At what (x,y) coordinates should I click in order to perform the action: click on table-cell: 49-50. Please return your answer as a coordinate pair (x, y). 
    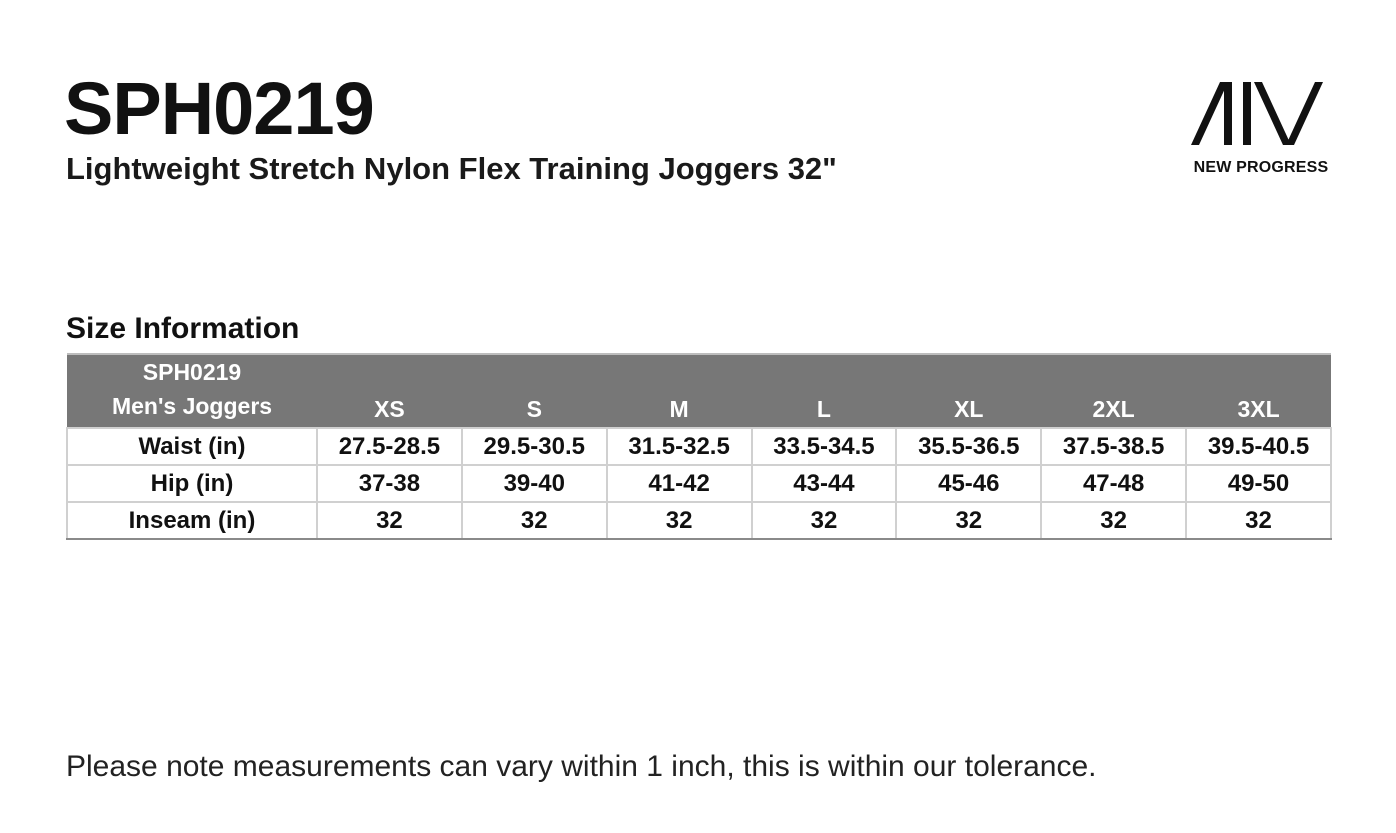
    Looking at the image, I should click on (1258, 483).